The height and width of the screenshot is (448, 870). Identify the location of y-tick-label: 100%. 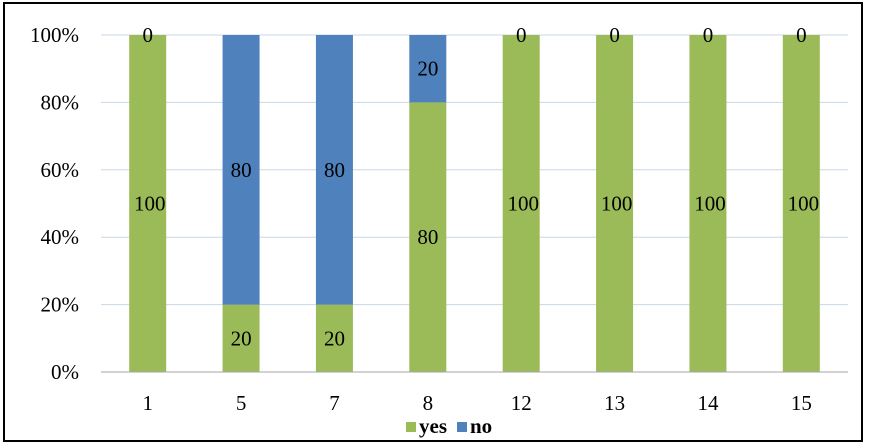
(54, 35).